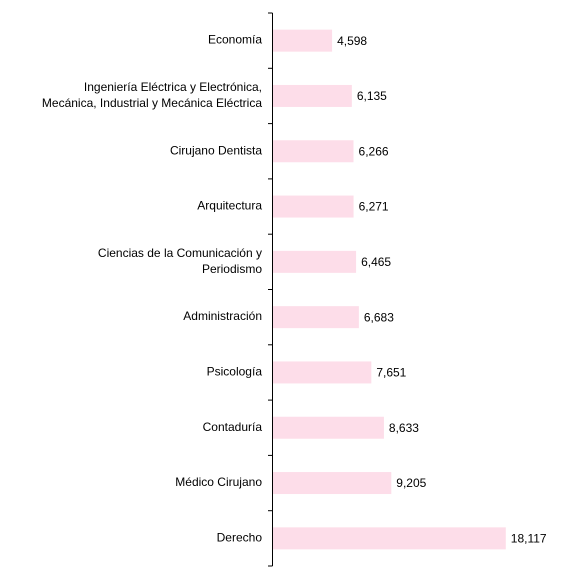 Image resolution: width=566 pixels, height=568 pixels. Describe the element at coordinates (391, 373) in the screenshot. I see `value-label: 7,651` at that location.